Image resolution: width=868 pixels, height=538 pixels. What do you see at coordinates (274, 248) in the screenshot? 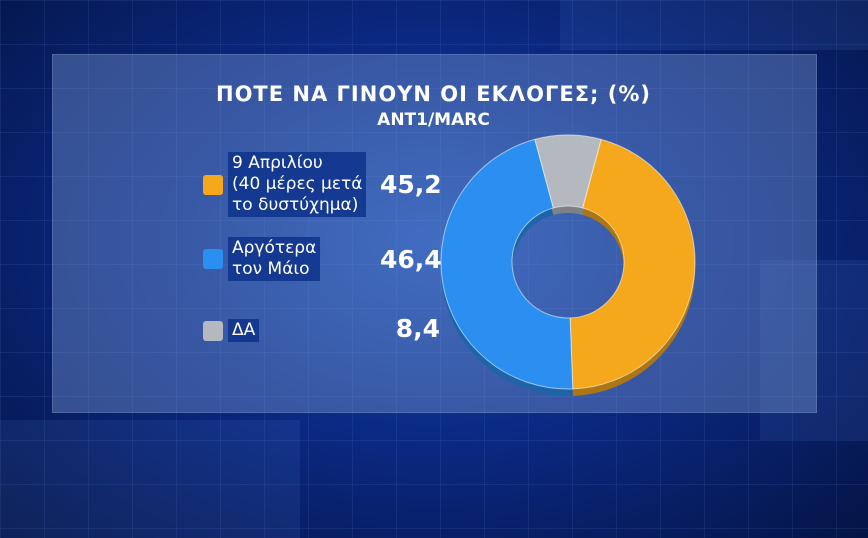
I see `legend-label-line: Αργότερα` at bounding box center [274, 248].